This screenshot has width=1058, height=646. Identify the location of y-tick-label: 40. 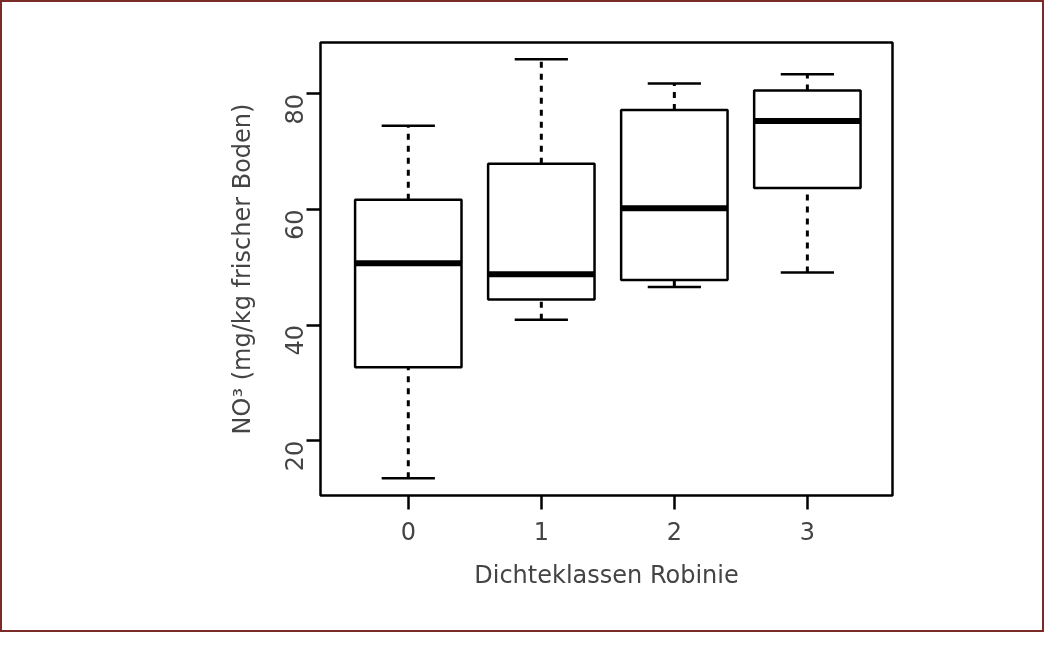
(295, 340).